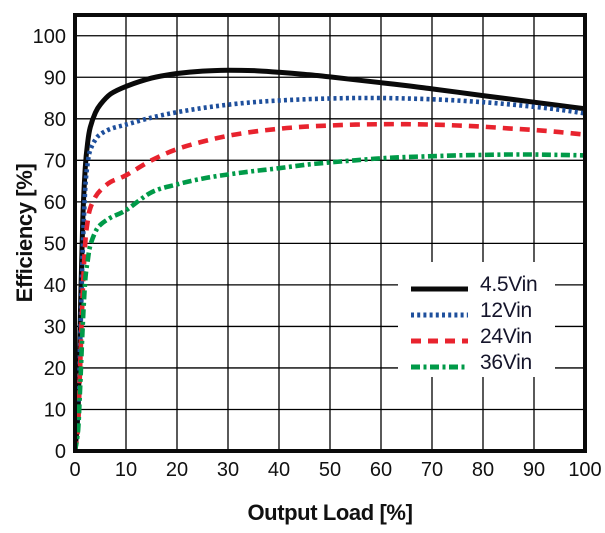 The width and height of the screenshot is (605, 533). What do you see at coordinates (279, 470) in the screenshot?
I see `x-tick-label-40: 40` at bounding box center [279, 470].